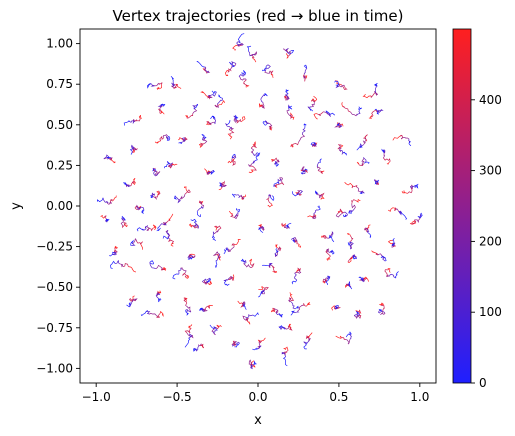 The height and width of the screenshot is (436, 515). What do you see at coordinates (54, 247) in the screenshot?
I see `y-tick-label: −0.25` at bounding box center [54, 247].